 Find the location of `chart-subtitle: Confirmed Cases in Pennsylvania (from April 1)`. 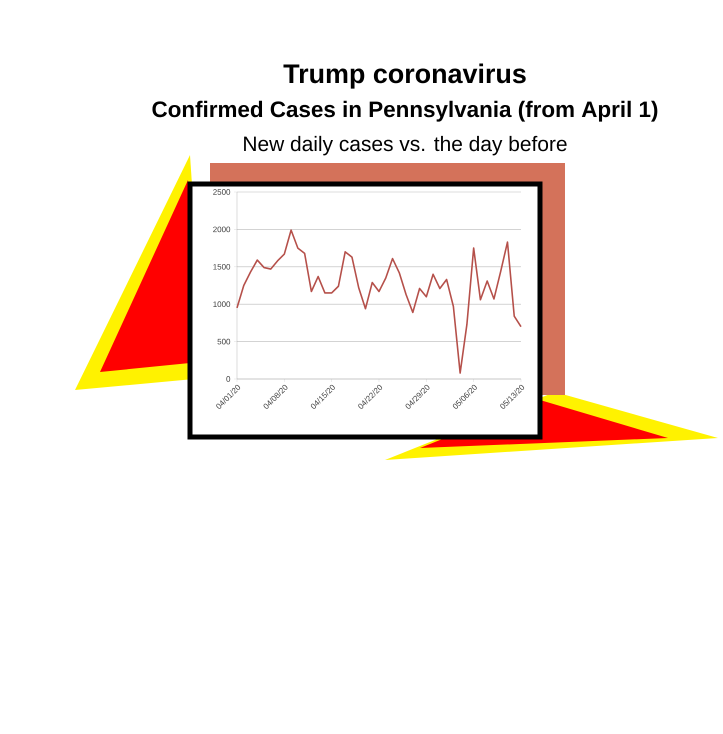

chart-subtitle: Confirmed Cases in Pennsylvania (from April 1) is located at coordinates (405, 111).